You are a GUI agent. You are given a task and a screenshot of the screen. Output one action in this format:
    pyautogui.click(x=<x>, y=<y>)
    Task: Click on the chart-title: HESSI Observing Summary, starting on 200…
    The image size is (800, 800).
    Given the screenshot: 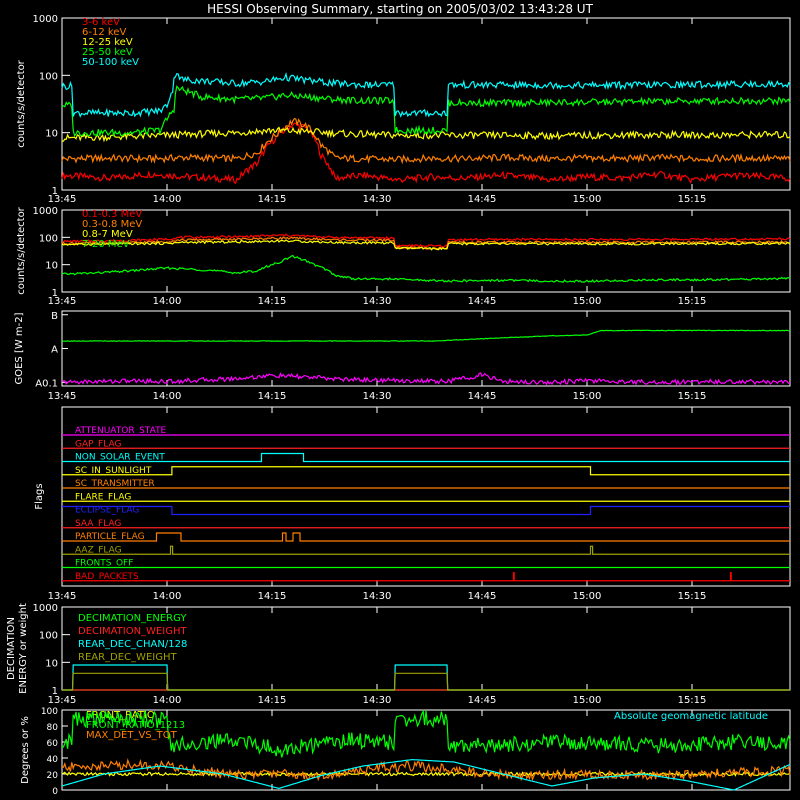 What is the action you would take?
    pyautogui.click(x=400, y=9)
    